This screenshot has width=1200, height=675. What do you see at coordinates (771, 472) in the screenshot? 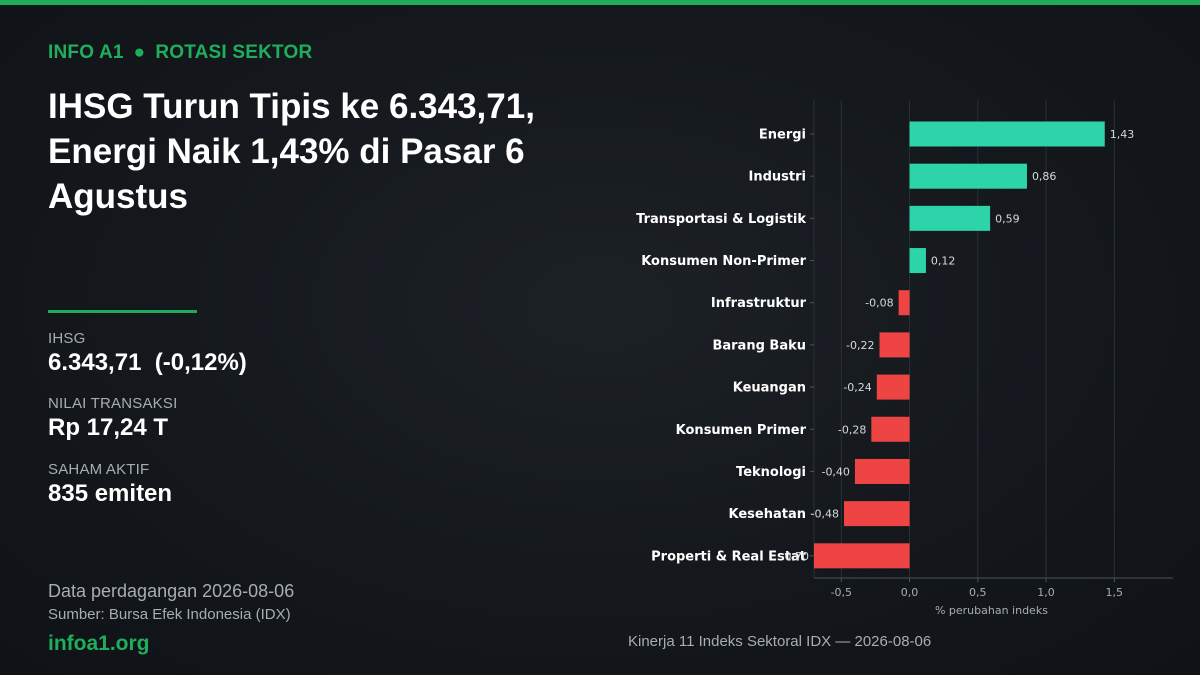
I see `category-label: Teknologi` at bounding box center [771, 472].